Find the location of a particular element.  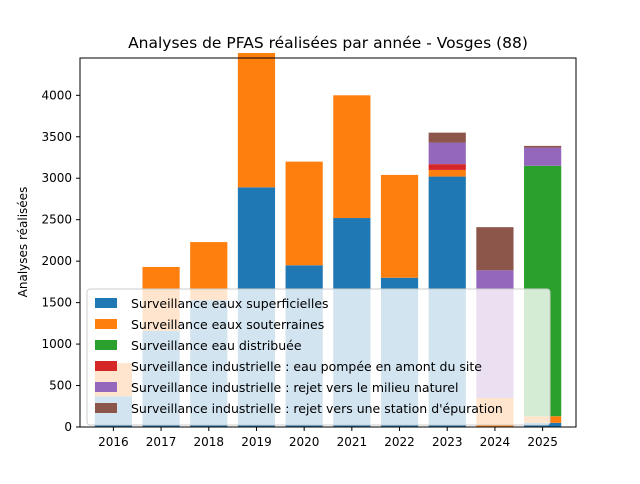

x-tick-label: 2018 is located at coordinates (208, 442).